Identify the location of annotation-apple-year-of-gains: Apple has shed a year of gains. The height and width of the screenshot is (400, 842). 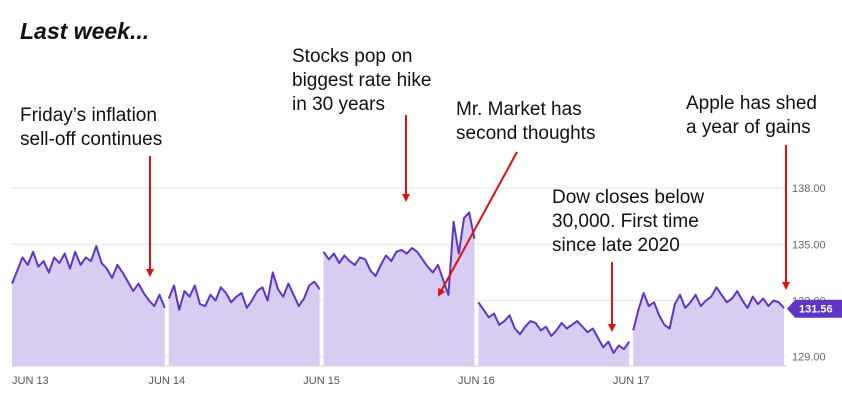
(751, 115).